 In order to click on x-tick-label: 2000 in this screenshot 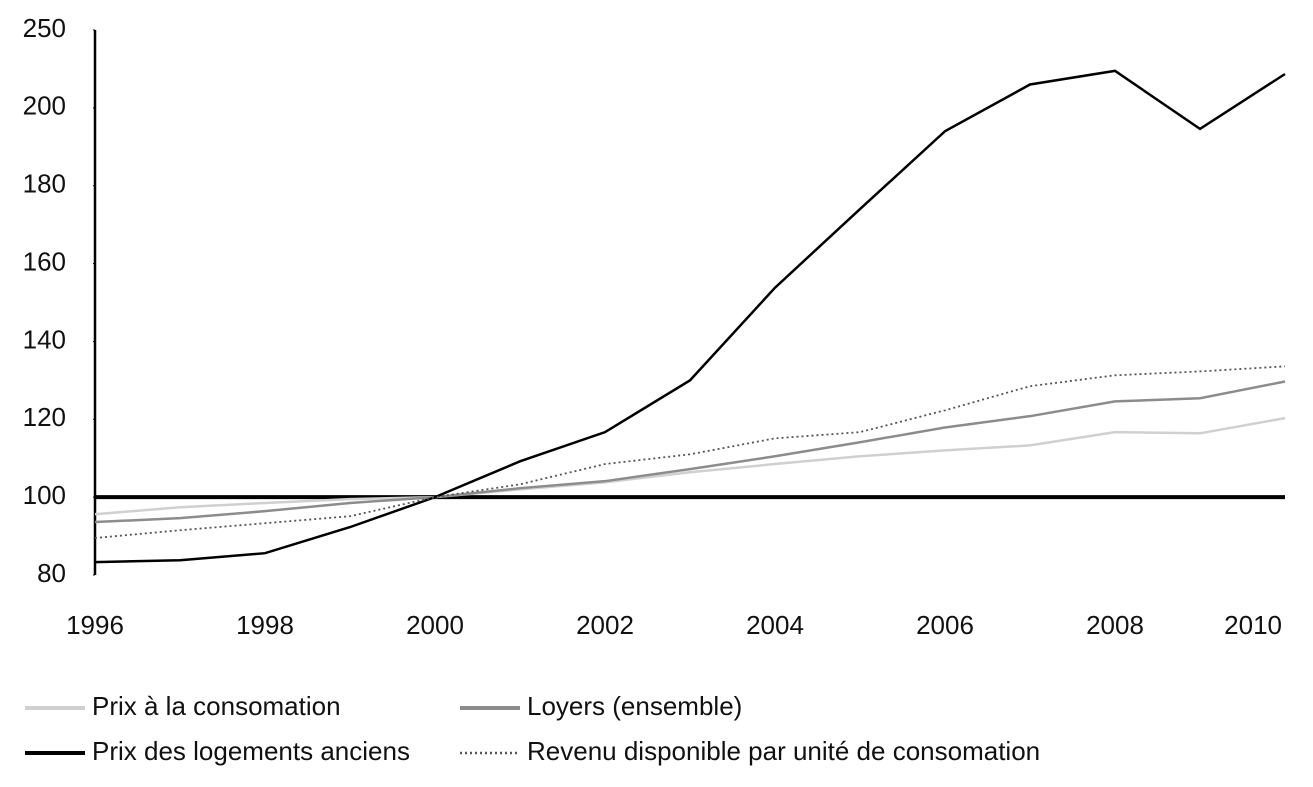, I will do `click(435, 625)`.